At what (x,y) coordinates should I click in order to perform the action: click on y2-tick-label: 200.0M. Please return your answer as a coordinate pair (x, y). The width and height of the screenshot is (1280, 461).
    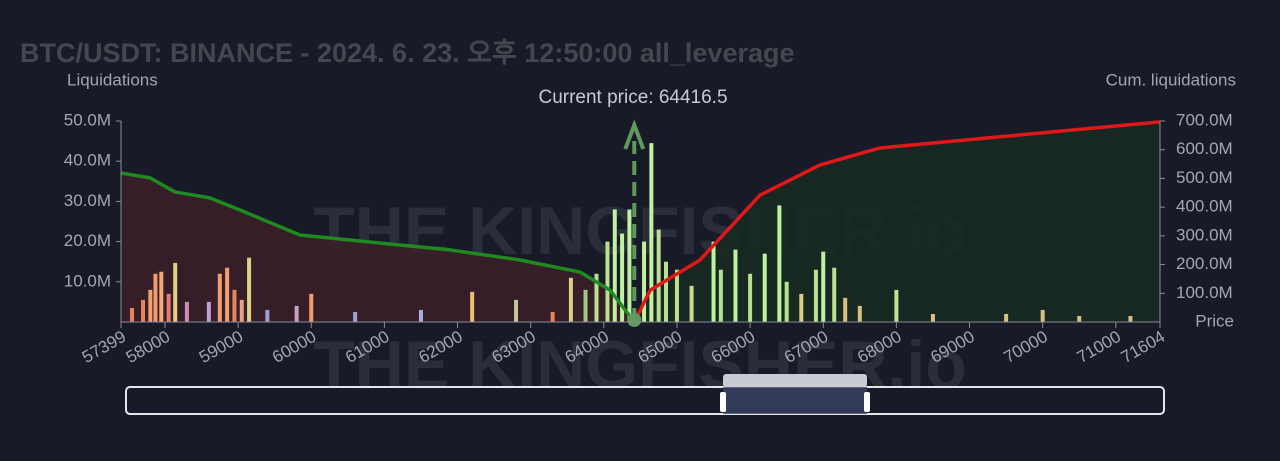
    Looking at the image, I should click on (1204, 263).